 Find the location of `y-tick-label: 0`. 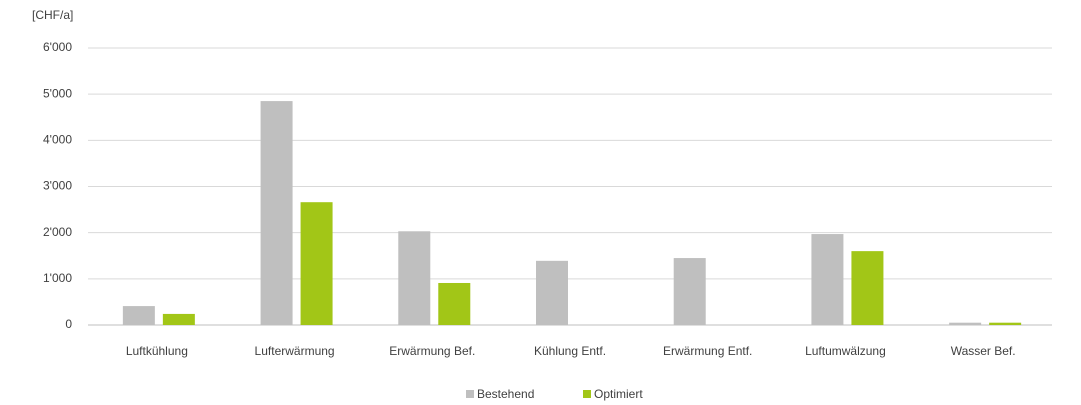

y-tick-label: 0 is located at coordinates (68, 324).